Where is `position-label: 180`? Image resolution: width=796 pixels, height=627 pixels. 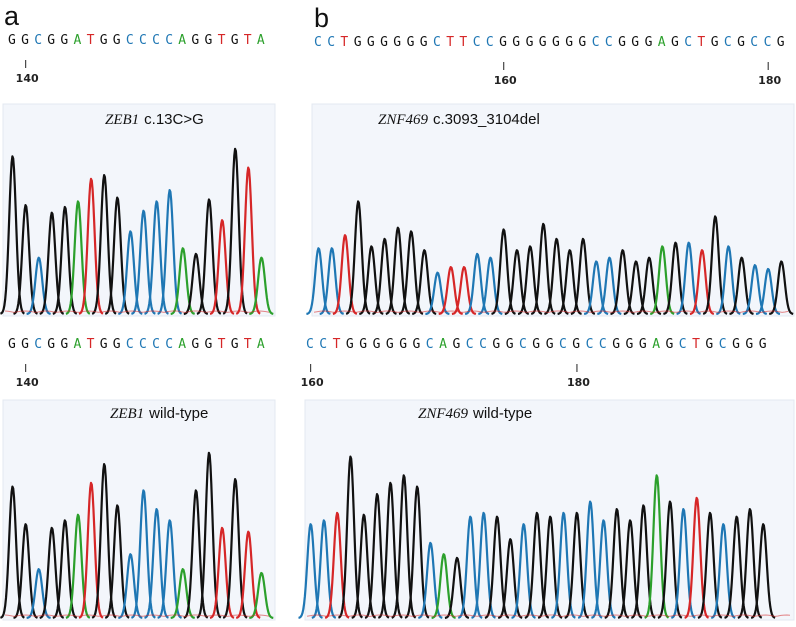 position-label: 180 is located at coordinates (578, 382).